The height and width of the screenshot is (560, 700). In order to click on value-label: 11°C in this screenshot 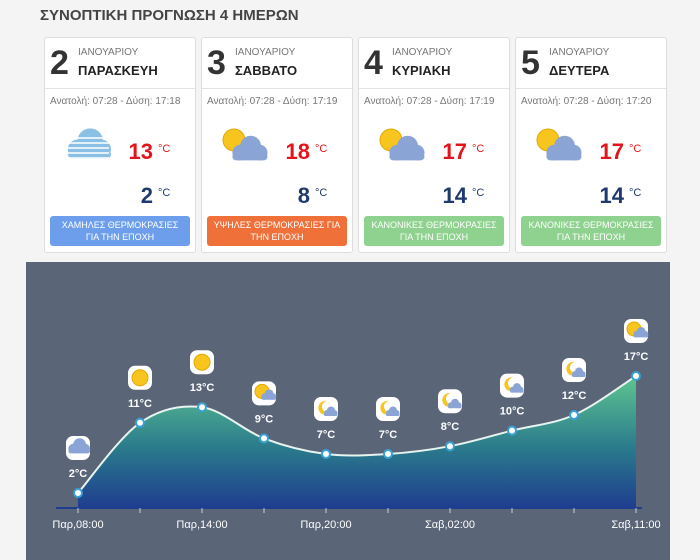, I will do `click(140, 404)`.